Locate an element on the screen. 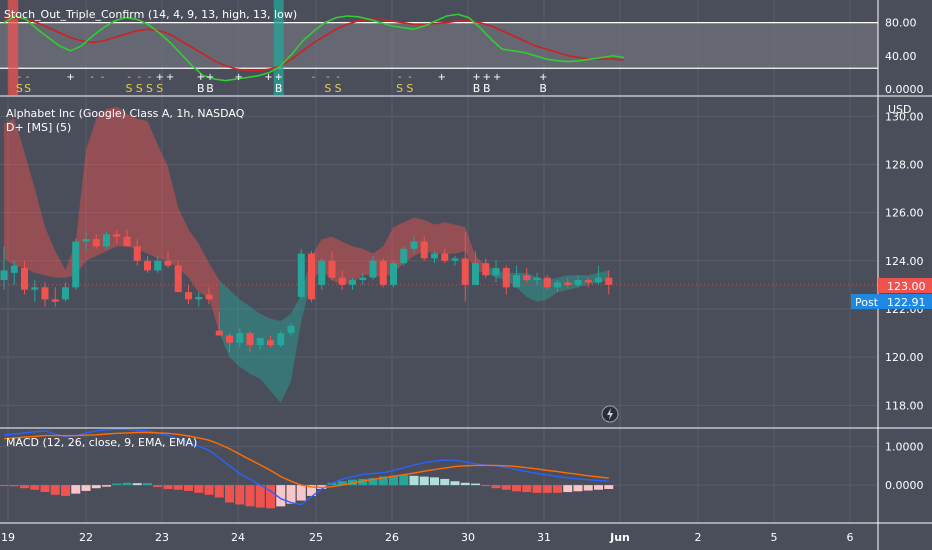 The width and height of the screenshot is (932, 550). price-y-tick: 128.00 is located at coordinates (904, 164).